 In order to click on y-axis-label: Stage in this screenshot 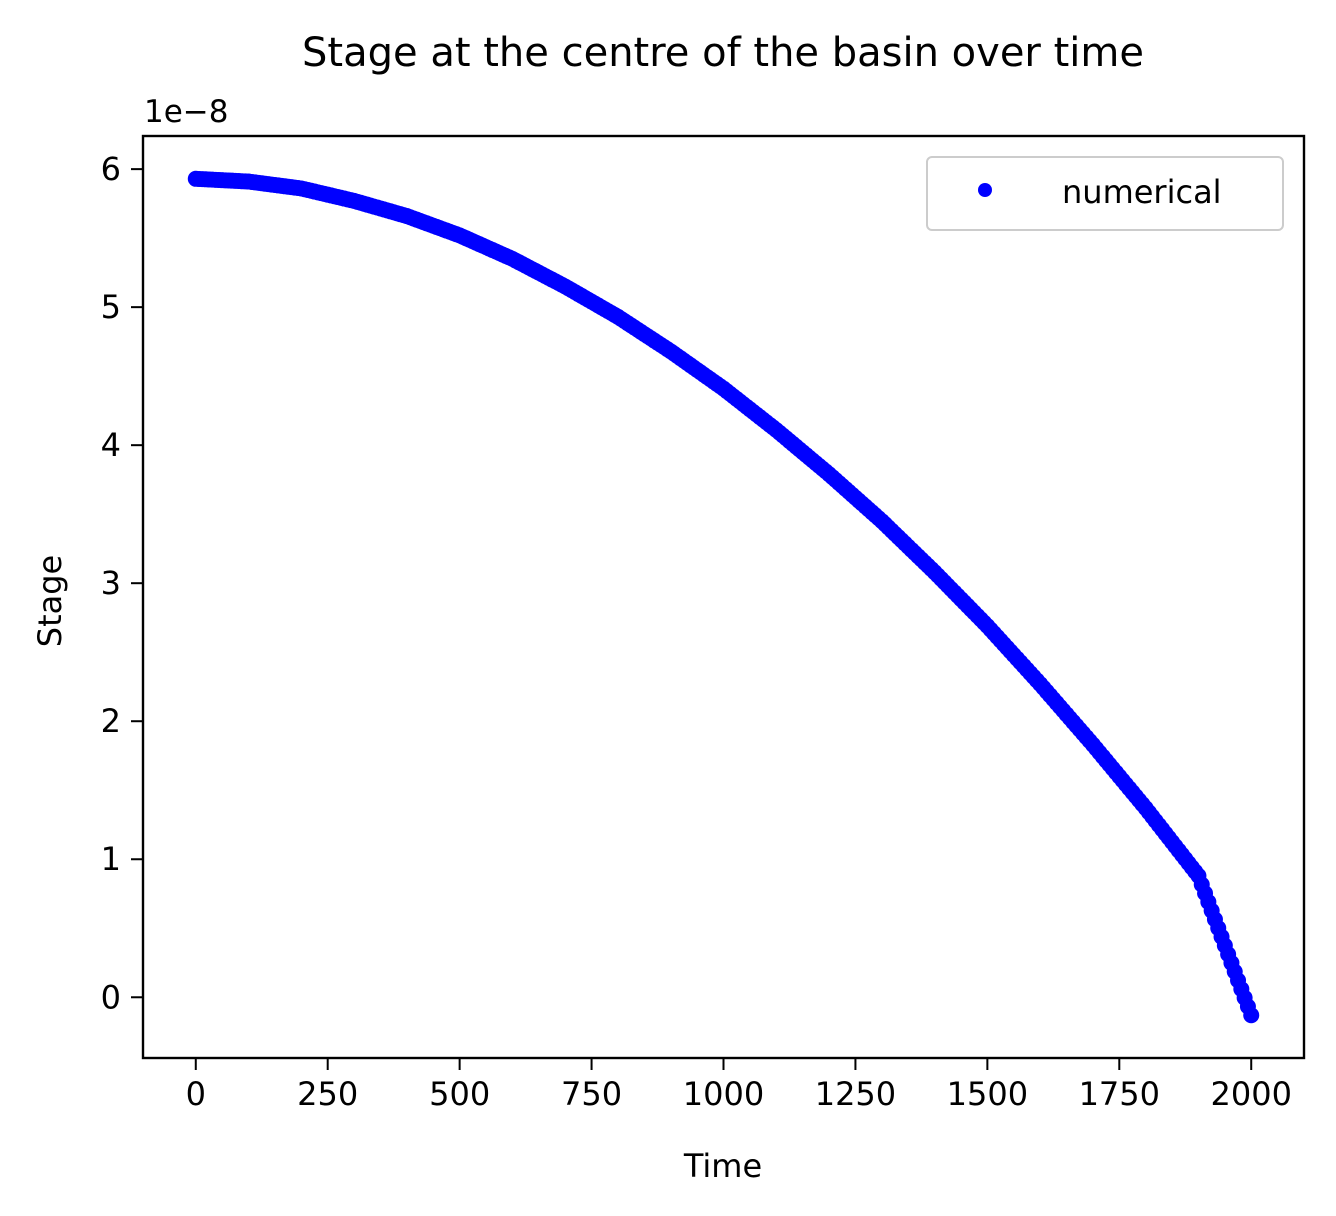, I will do `click(50, 601)`.